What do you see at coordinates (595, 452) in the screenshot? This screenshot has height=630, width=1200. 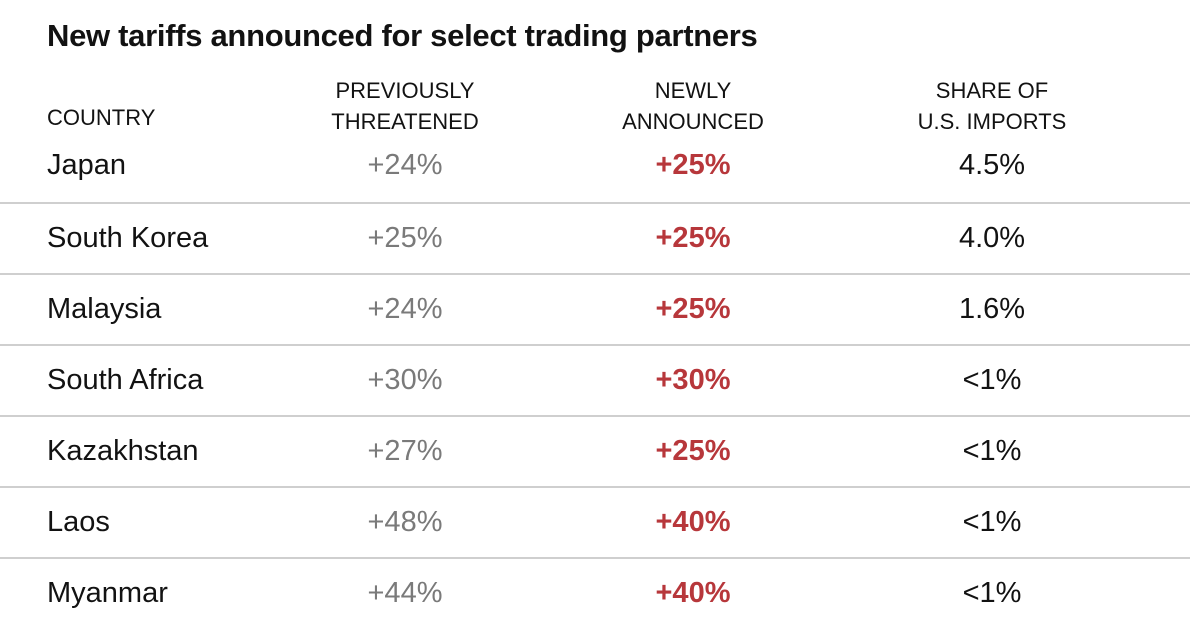 I see `table-row: Kazakhstan +27% +25% <1%` at bounding box center [595, 452].